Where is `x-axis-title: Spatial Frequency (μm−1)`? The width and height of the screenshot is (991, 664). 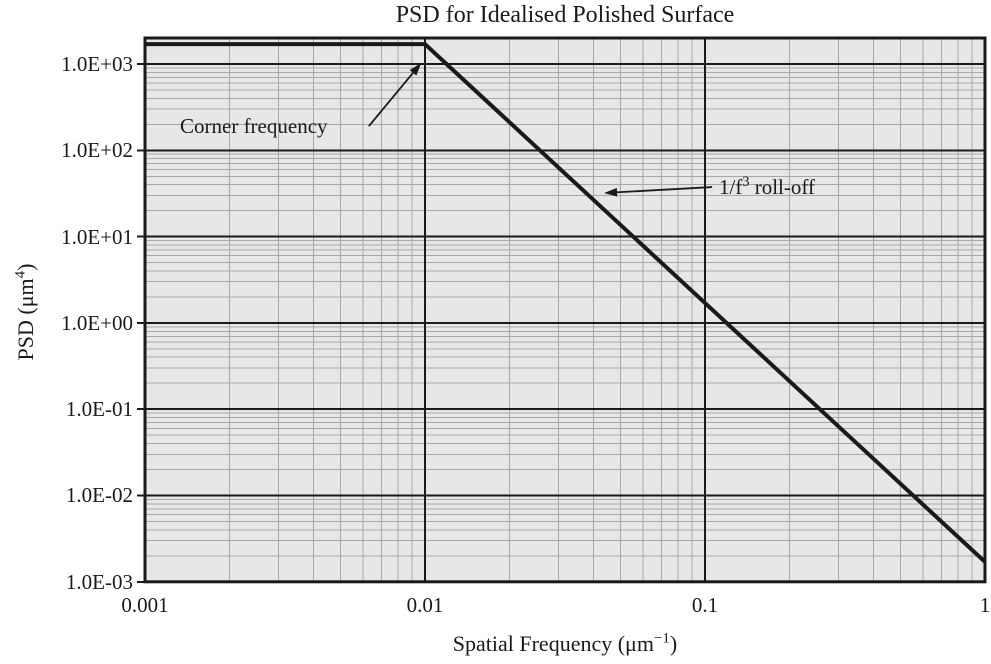
x-axis-title: Spatial Frequency (μm−1) is located at coordinates (565, 644).